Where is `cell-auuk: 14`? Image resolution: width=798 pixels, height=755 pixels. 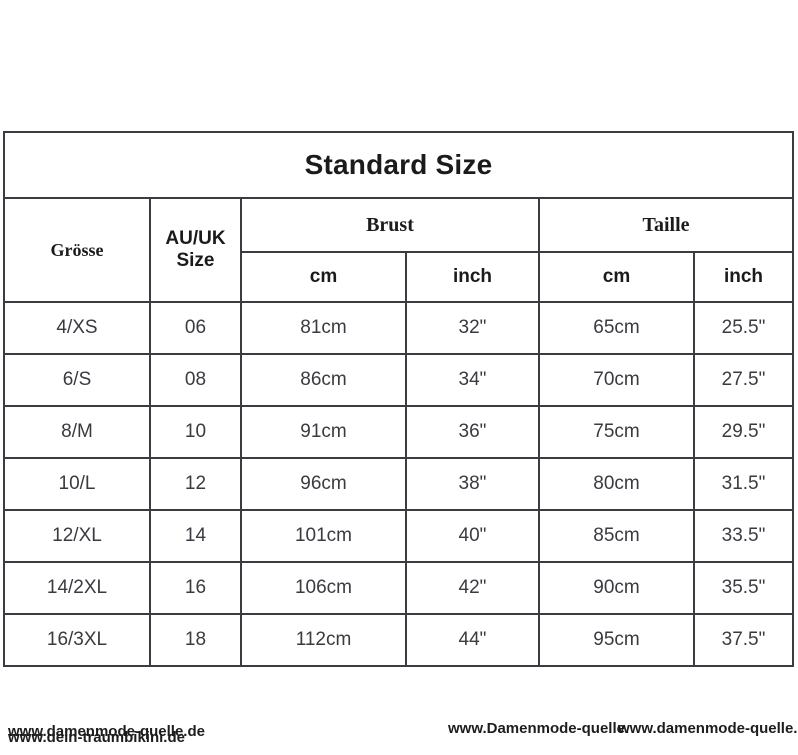 cell-auuk: 14 is located at coordinates (195, 536).